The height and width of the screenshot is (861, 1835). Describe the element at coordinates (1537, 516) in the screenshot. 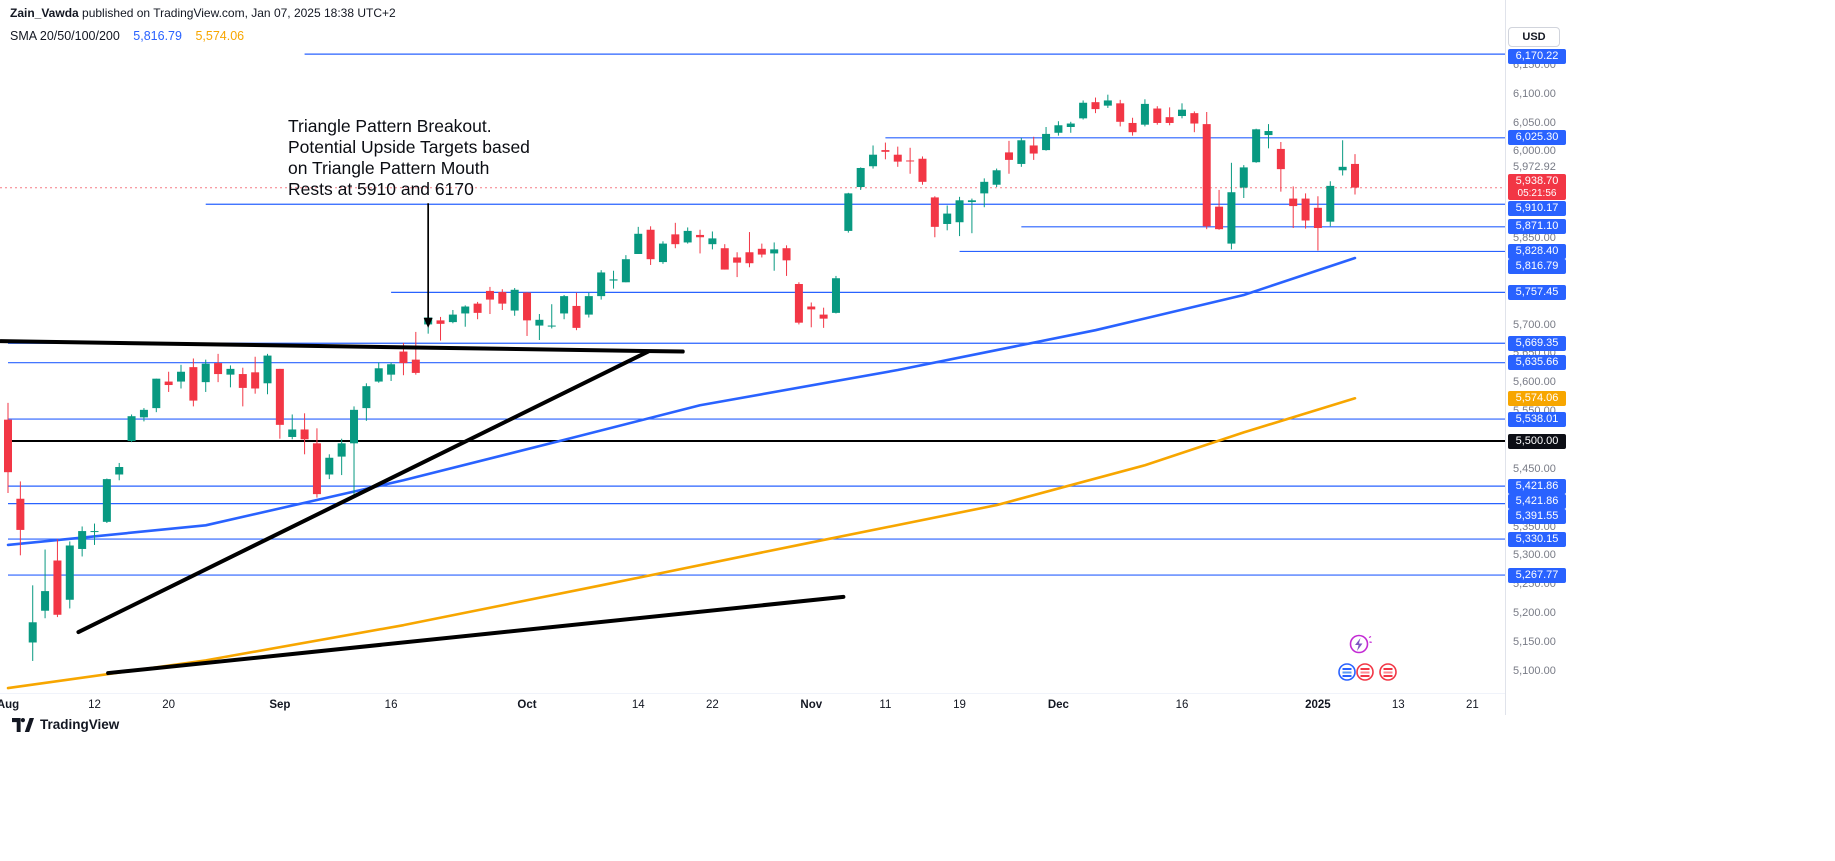

I see `price-level-badge: 5,391.55` at that location.